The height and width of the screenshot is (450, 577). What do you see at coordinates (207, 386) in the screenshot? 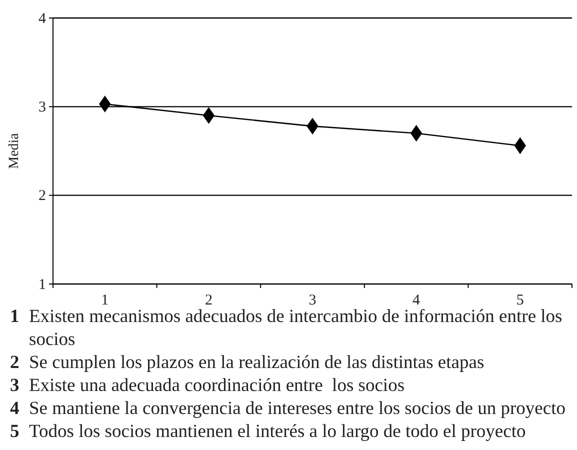
I see `text: 3 Existe una adecuada coordinación entre los socios` at bounding box center [207, 386].